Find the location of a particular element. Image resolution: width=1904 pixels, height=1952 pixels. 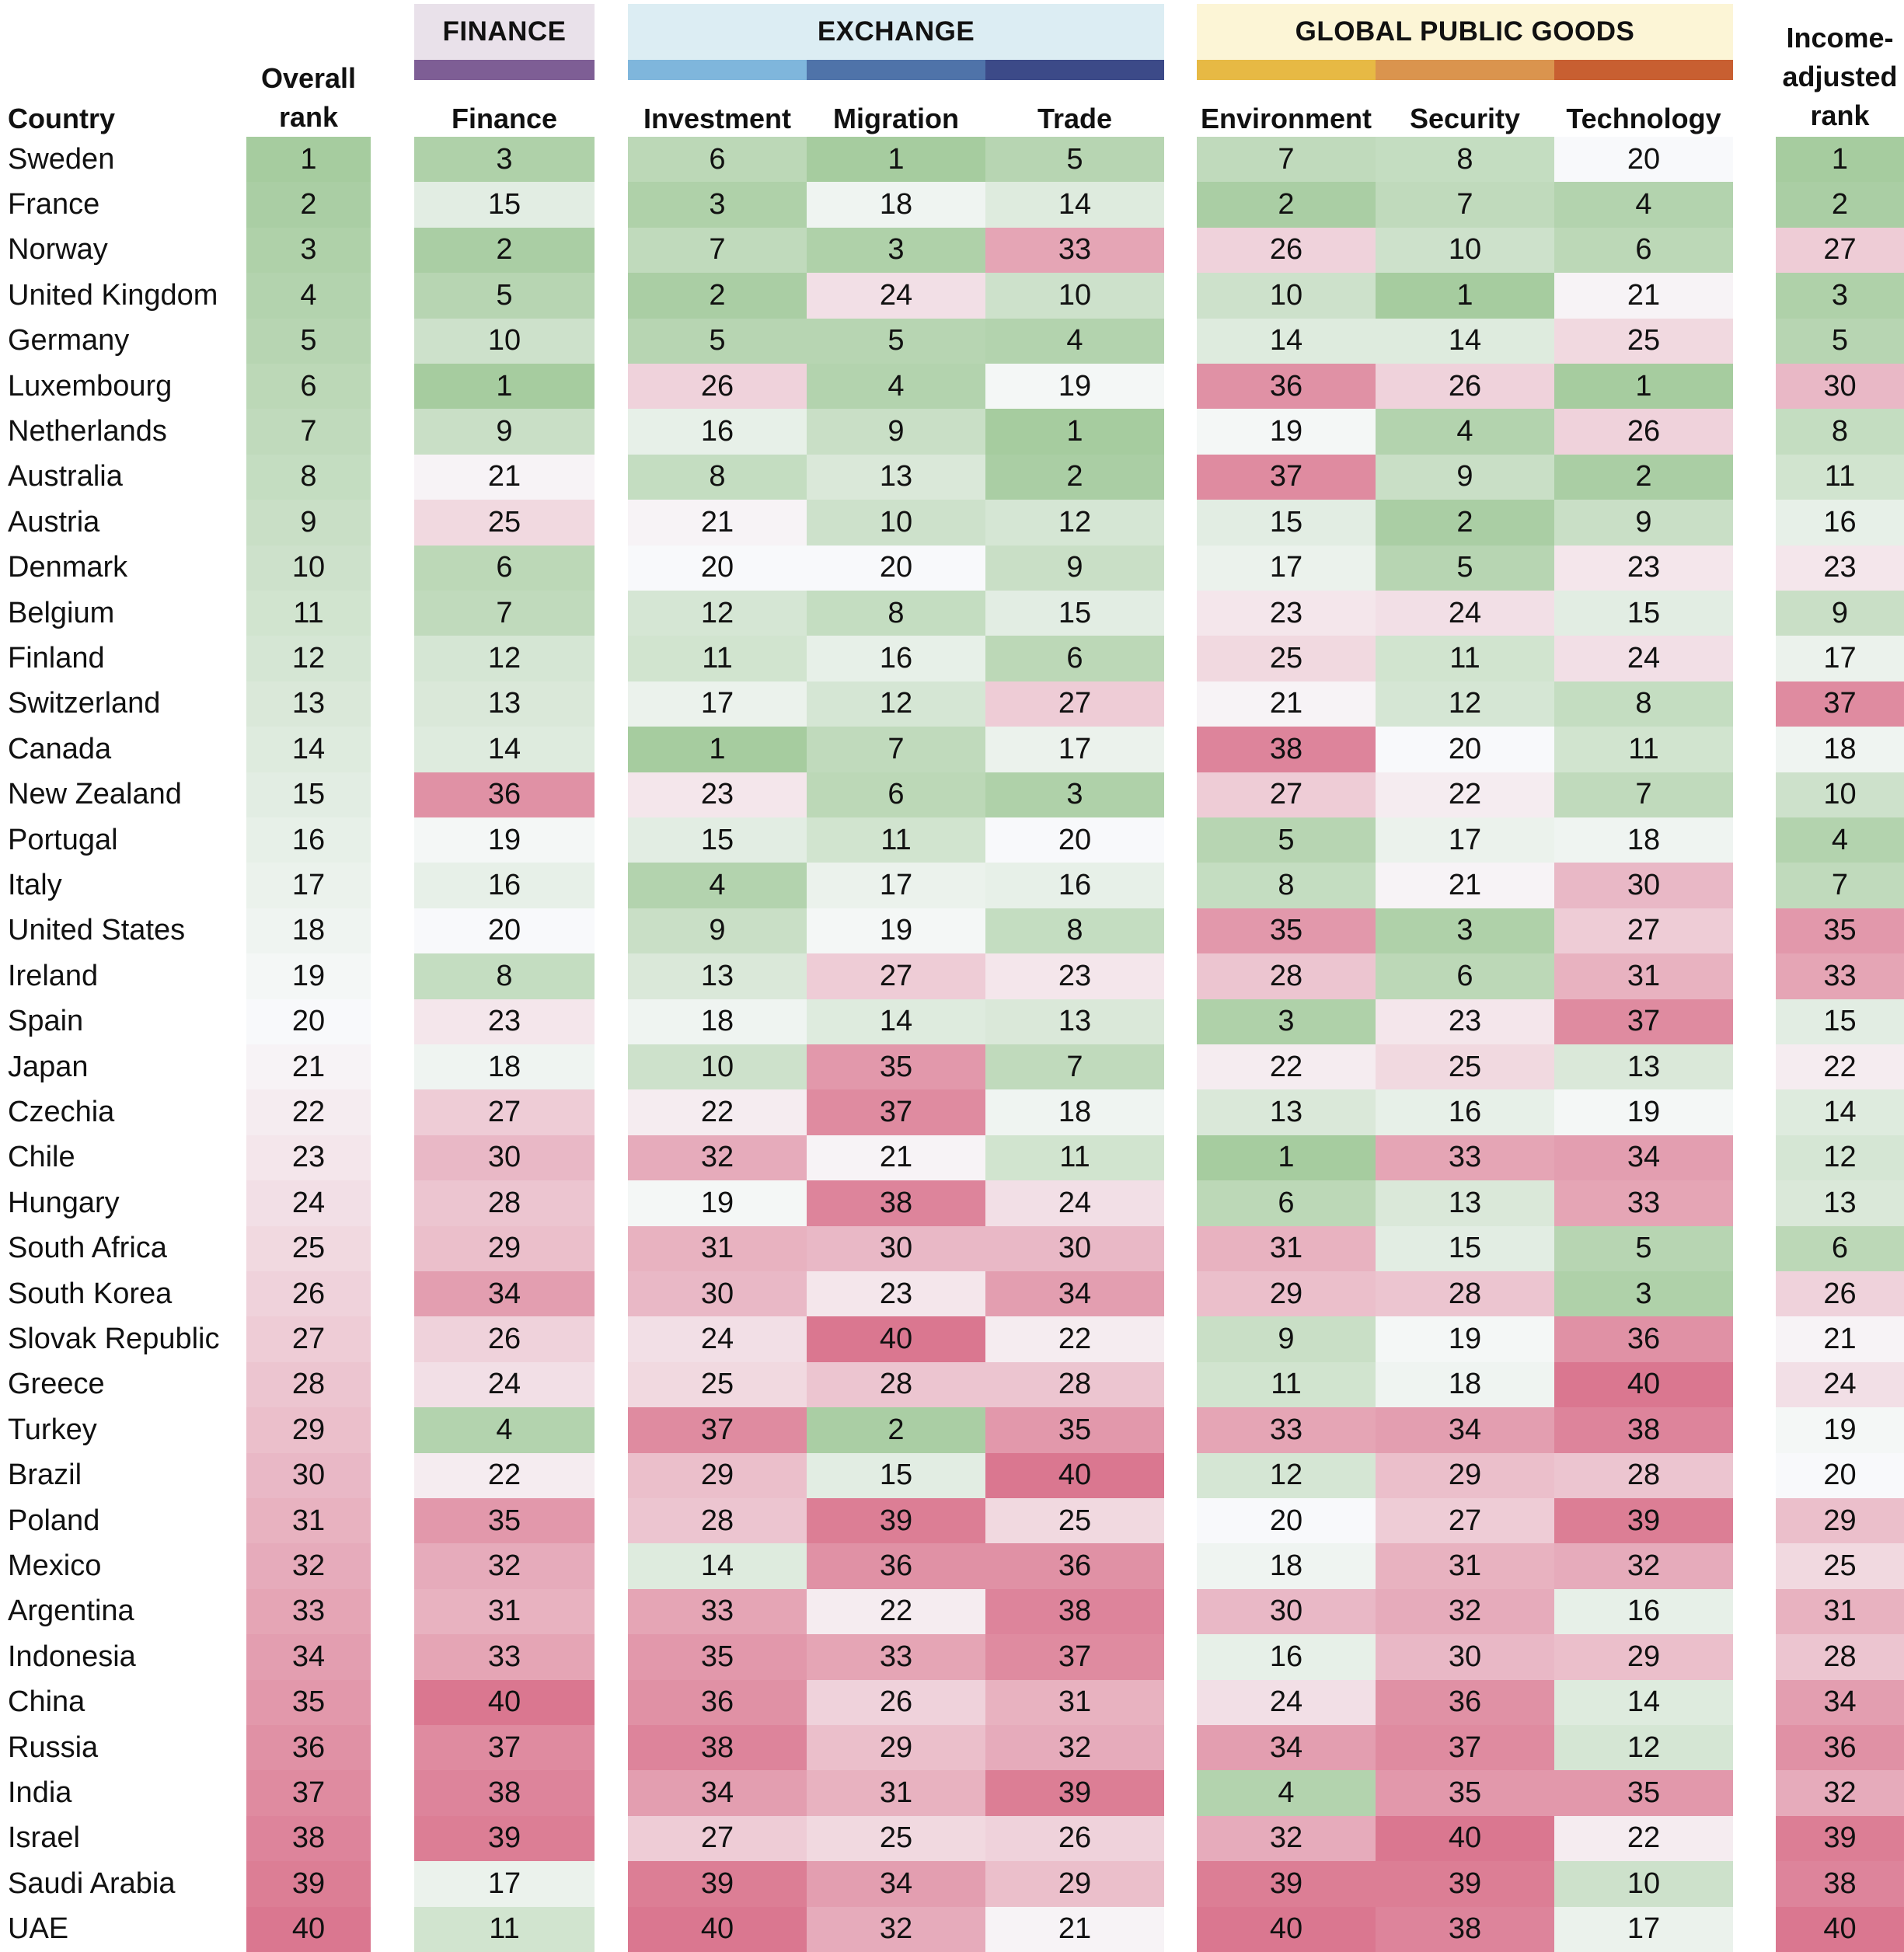

cell-overall-rank: 13 is located at coordinates (308, 704).